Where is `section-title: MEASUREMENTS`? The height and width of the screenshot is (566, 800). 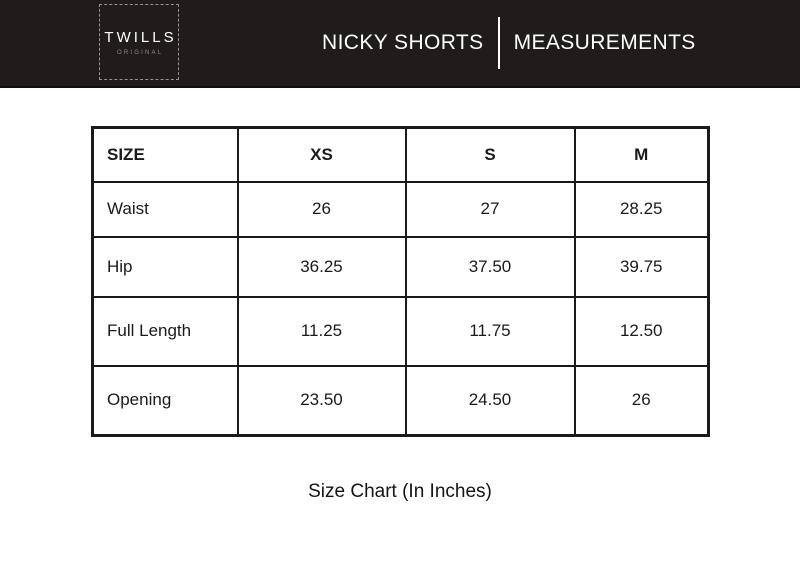 section-title: MEASUREMENTS is located at coordinates (604, 42).